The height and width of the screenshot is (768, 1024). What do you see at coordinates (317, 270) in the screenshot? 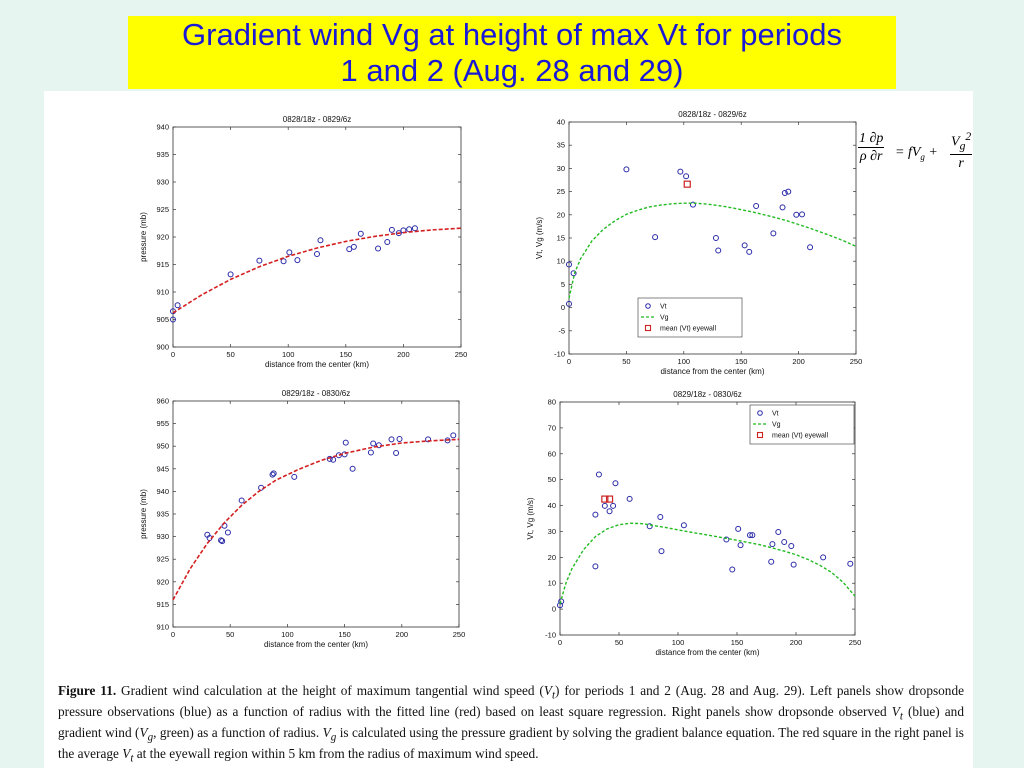
I see `chart-1-fit-line` at bounding box center [317, 270].